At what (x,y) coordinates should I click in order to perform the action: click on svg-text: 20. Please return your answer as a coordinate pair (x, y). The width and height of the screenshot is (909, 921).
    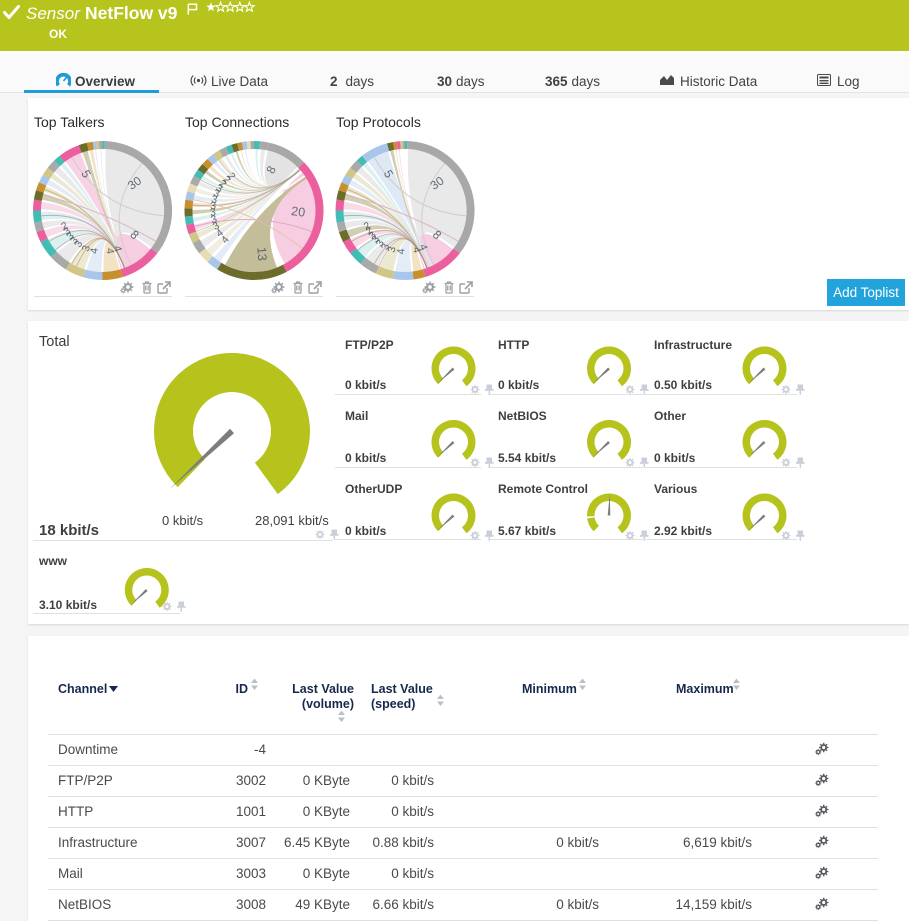
    Looking at the image, I should click on (298, 212).